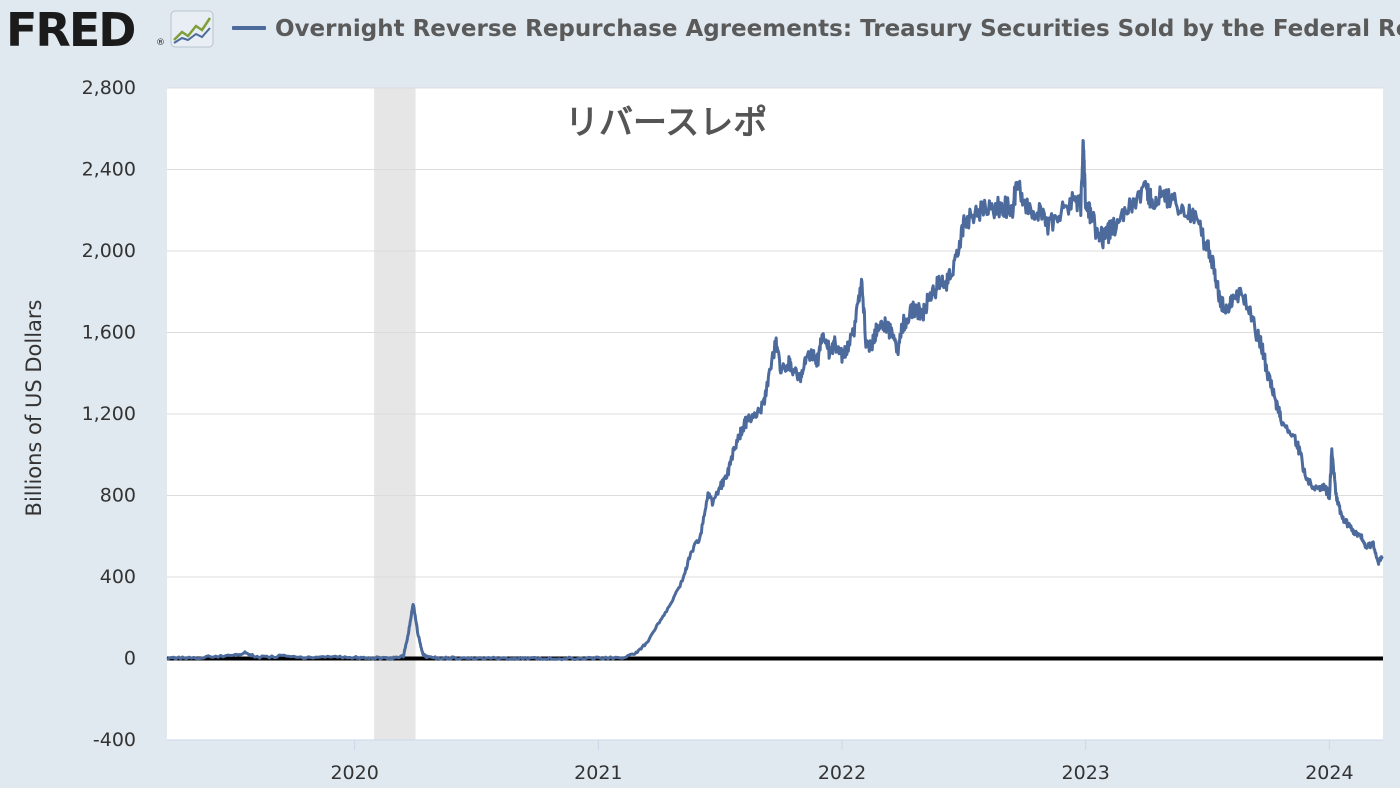 This screenshot has height=788, width=1400. Describe the element at coordinates (598, 773) in the screenshot. I see `x-tick-label: 2021` at that location.